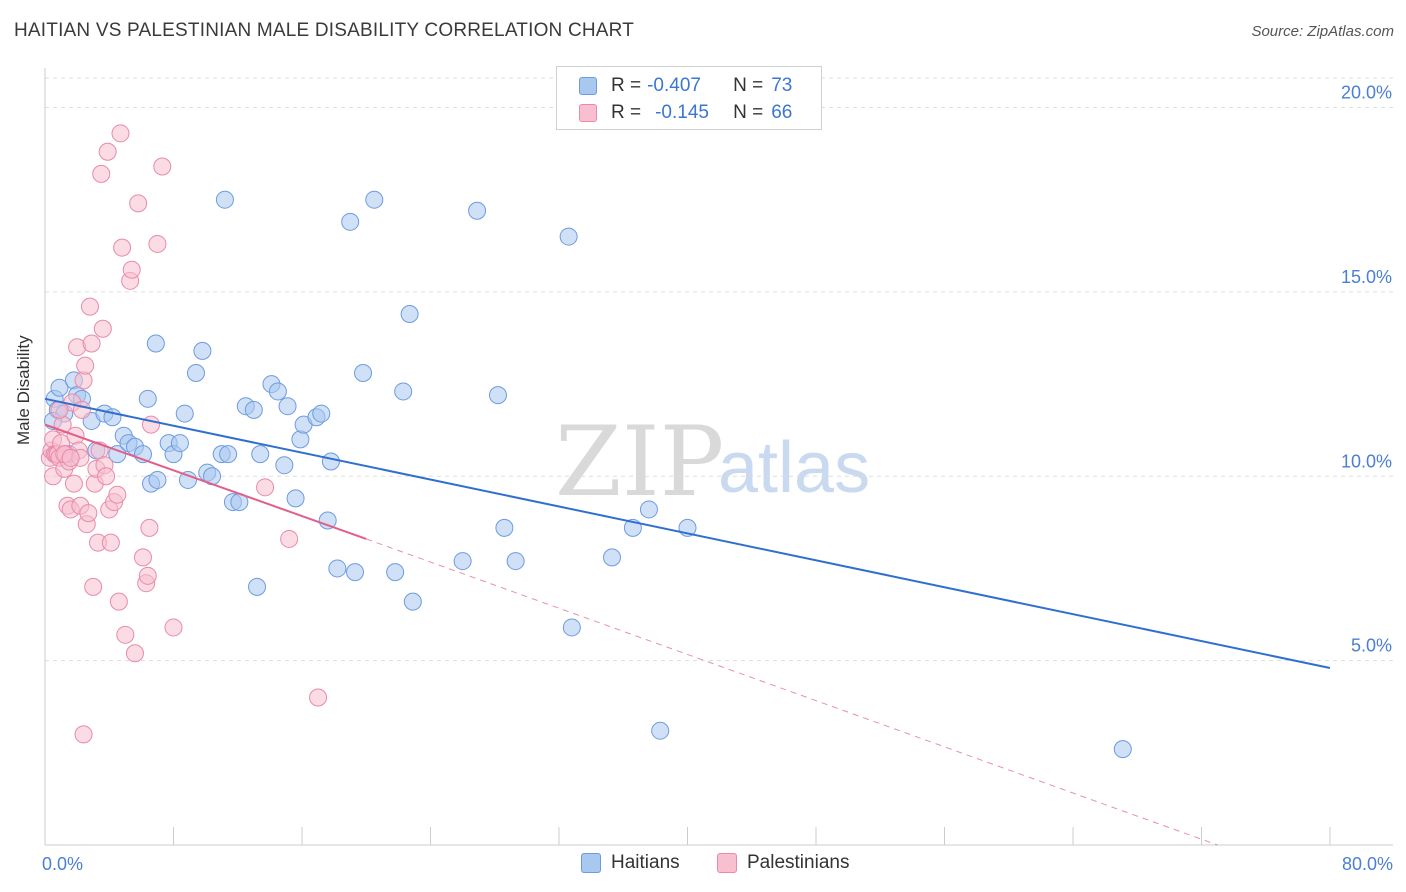  Describe the element at coordinates (674, 85) in the screenshot. I see `legend-r-value: -0.407` at that location.